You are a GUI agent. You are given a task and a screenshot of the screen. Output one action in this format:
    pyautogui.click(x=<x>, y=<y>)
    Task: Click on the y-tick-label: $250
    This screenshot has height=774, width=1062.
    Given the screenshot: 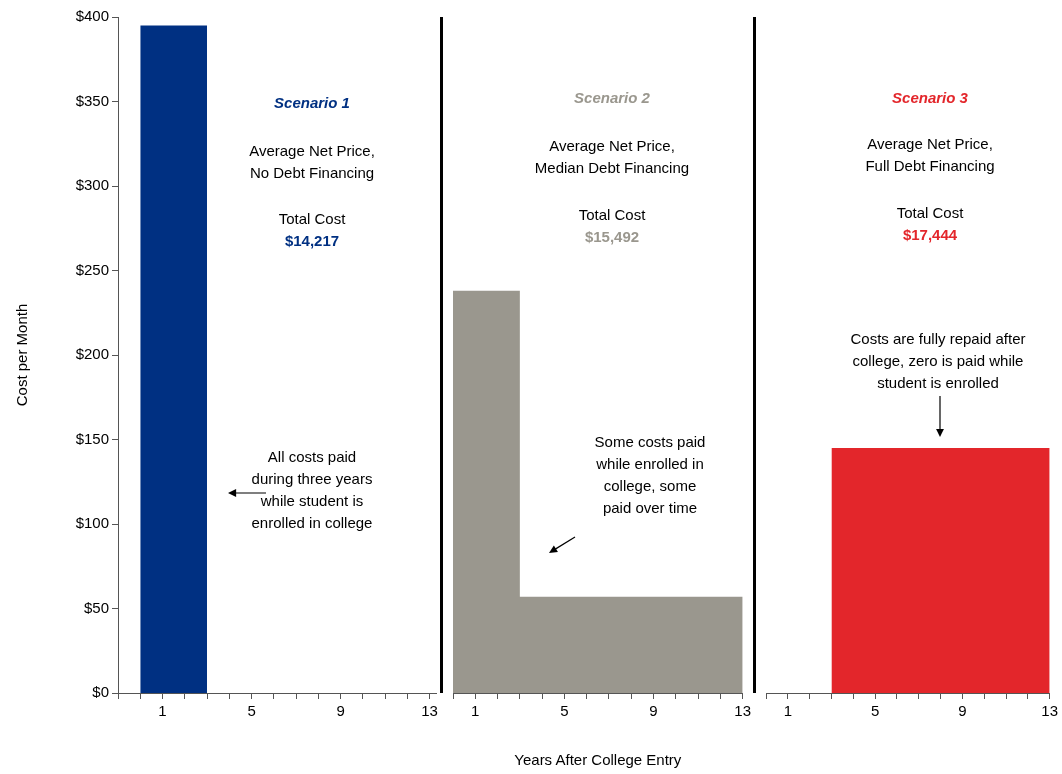 What is the action you would take?
    pyautogui.click(x=92, y=269)
    